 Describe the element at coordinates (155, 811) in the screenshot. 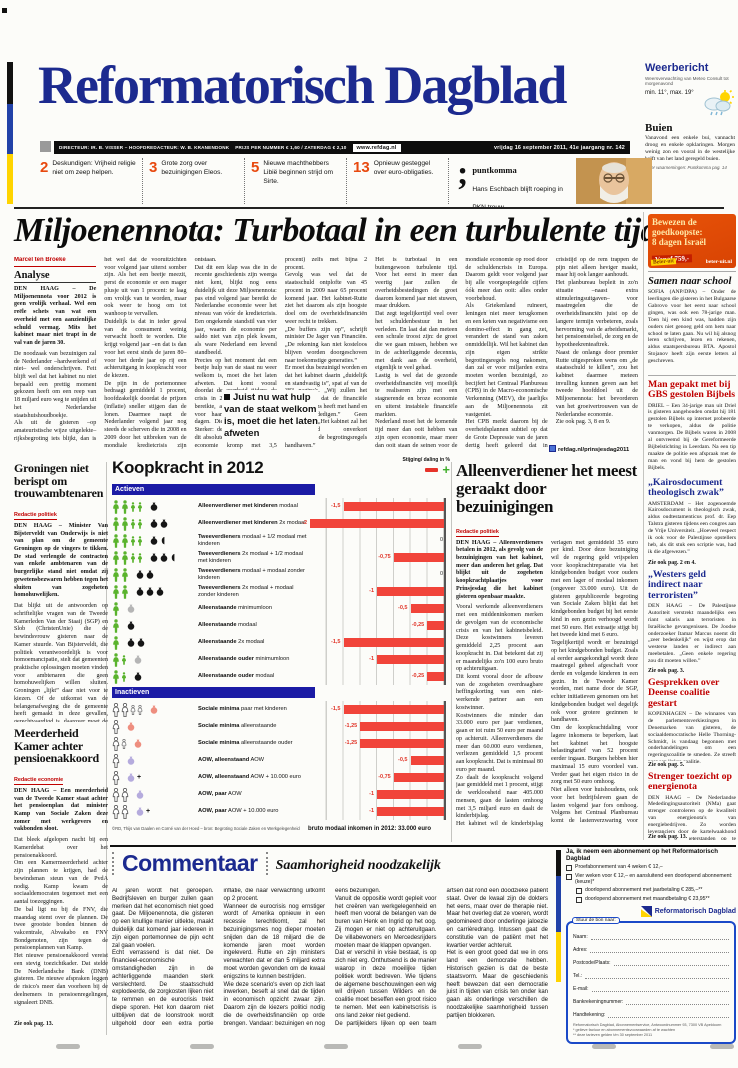

I see `household-pictogram: +` at that location.